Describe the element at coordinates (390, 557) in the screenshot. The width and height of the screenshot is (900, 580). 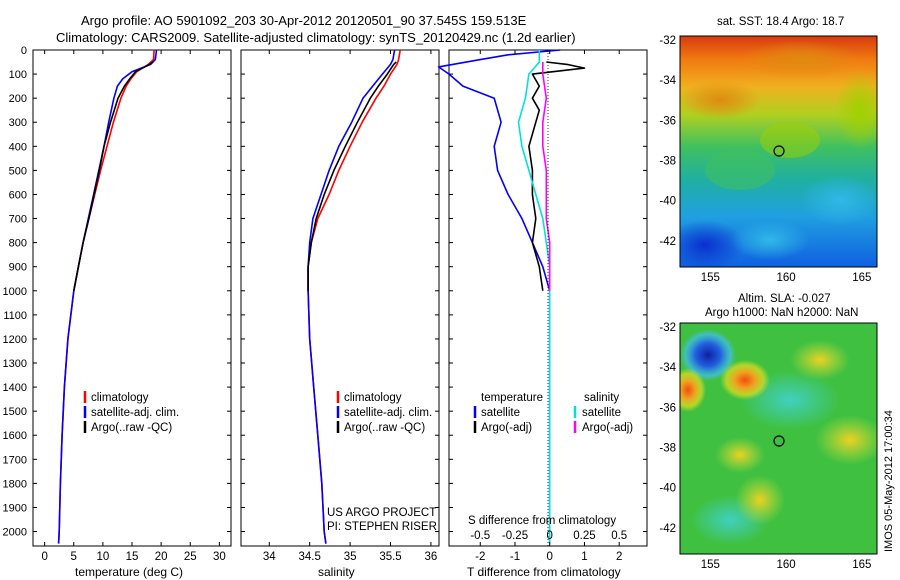
I see `x-tick-label: 35.5` at that location.